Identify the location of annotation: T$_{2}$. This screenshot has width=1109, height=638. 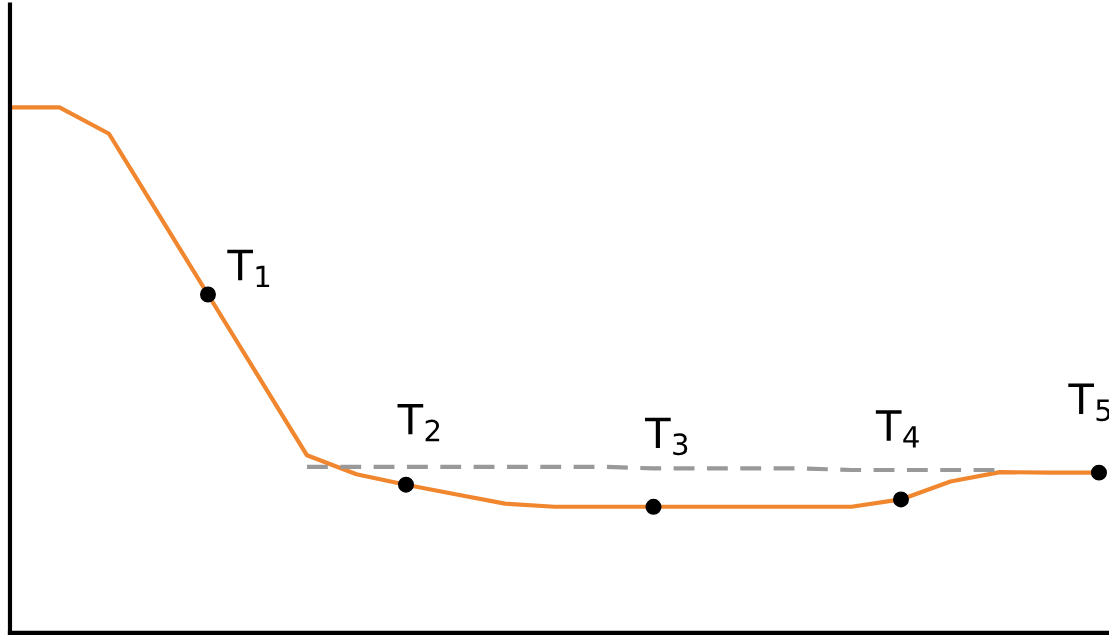
(418, 422).